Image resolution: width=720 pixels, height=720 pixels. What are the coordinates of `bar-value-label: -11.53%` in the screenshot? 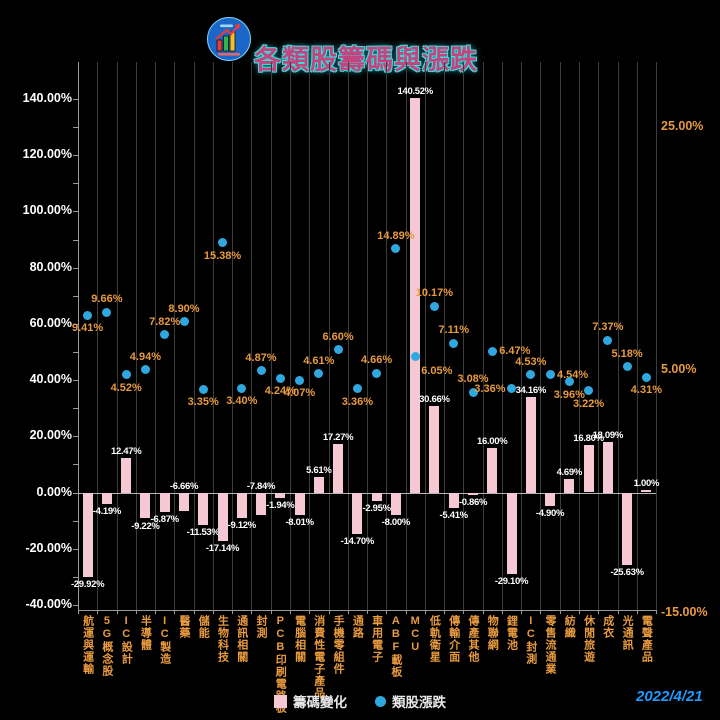 It's located at (203, 532).